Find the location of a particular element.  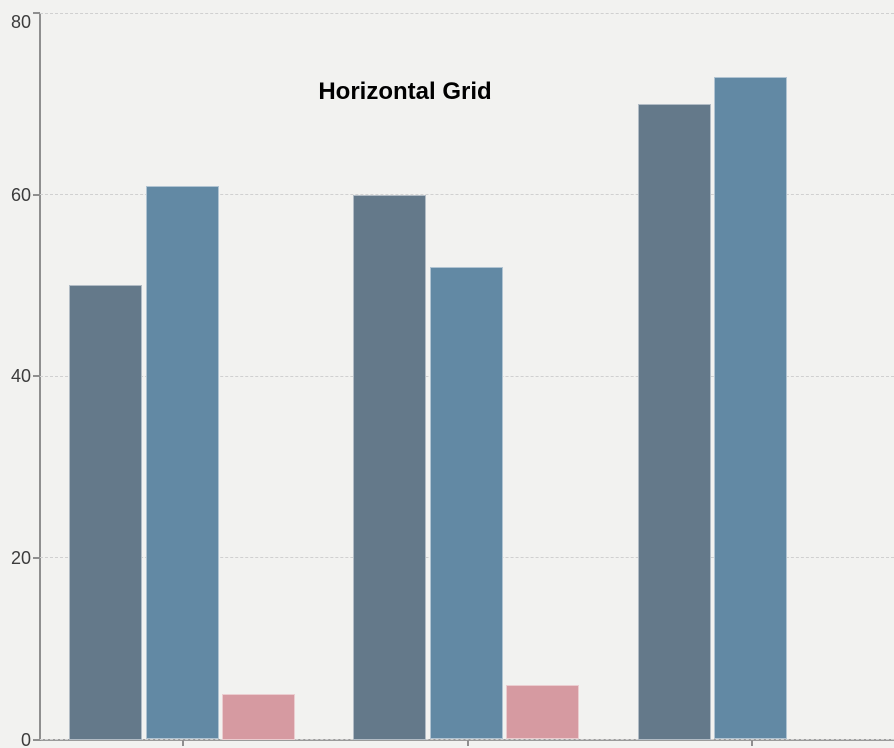

y-axis-tick-label: 20 is located at coordinates (20, 557).